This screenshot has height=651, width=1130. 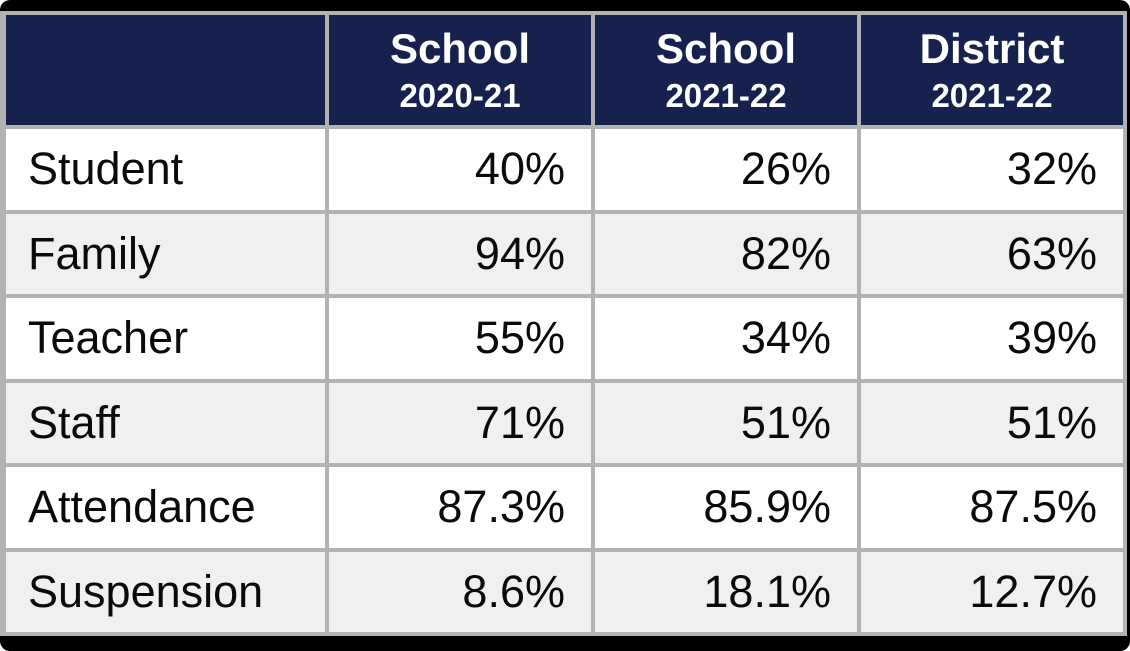 What do you see at coordinates (164, 591) in the screenshot?
I see `row-label: Suspension` at bounding box center [164, 591].